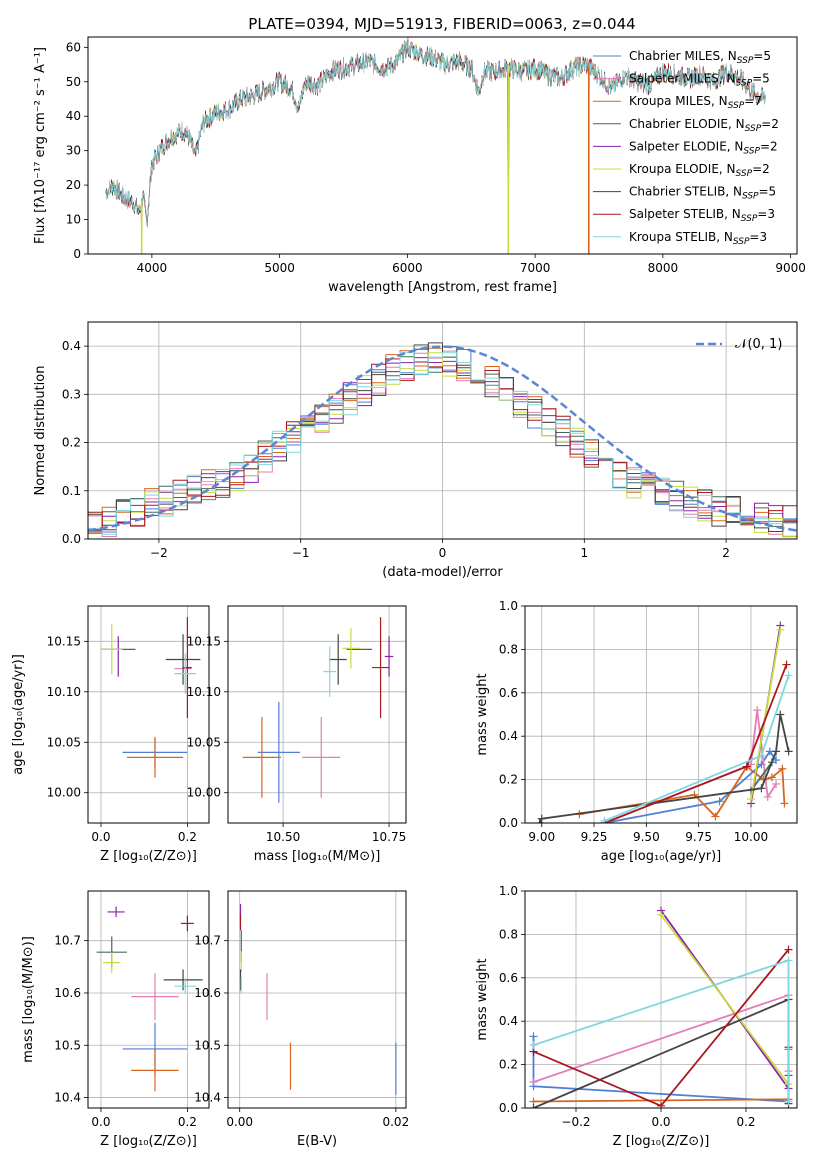 The image size is (819, 1170). What do you see at coordinates (702, 193) in the screenshot?
I see `legend-label: Chabrier STELIB, NSSP=5` at bounding box center [702, 193].